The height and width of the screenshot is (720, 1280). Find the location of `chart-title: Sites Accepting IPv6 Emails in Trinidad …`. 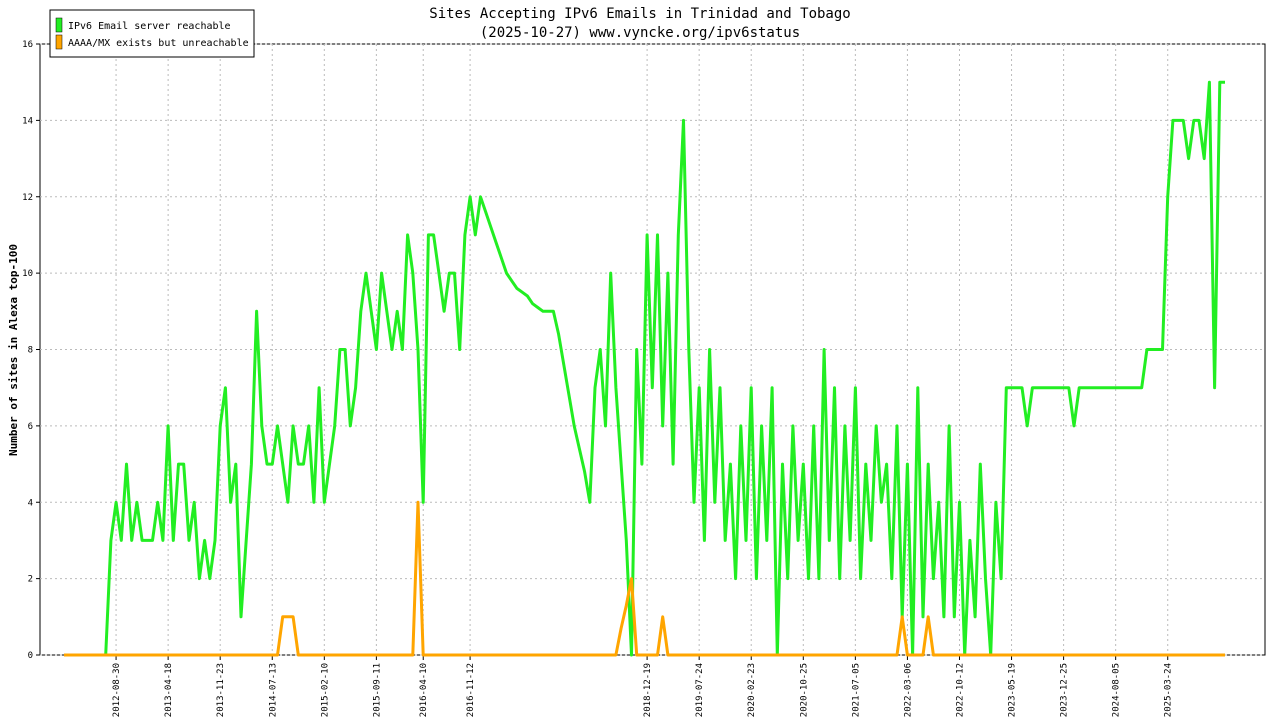

chart-title: Sites Accepting IPv6 Emails in Trinidad … is located at coordinates (639, 14).